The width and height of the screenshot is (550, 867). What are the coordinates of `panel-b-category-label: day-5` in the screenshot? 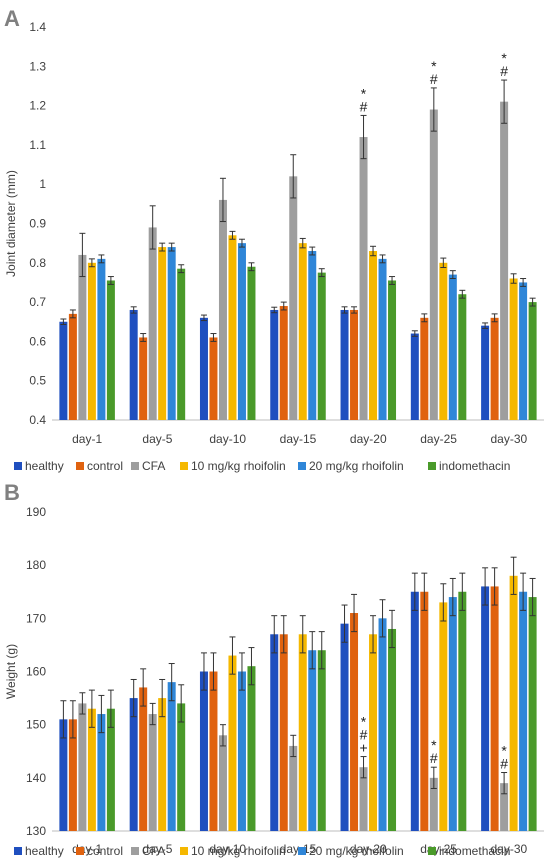 It's located at (157, 849).